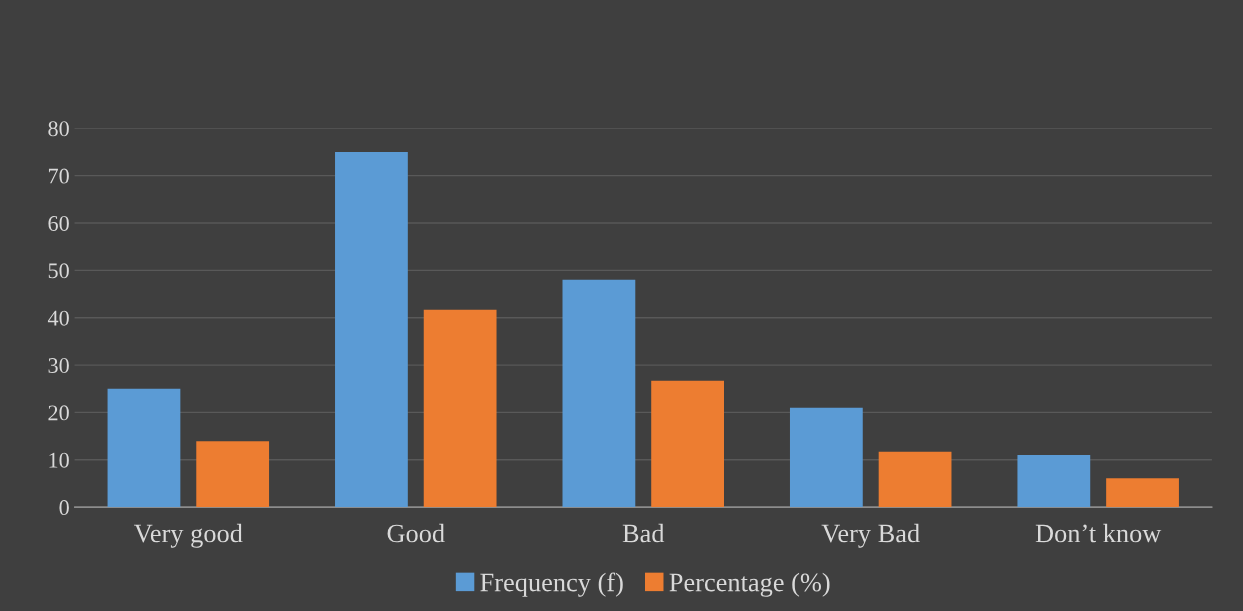 The image size is (1243, 611). Describe the element at coordinates (58, 271) in the screenshot. I see `y-tick-label: 50` at that location.